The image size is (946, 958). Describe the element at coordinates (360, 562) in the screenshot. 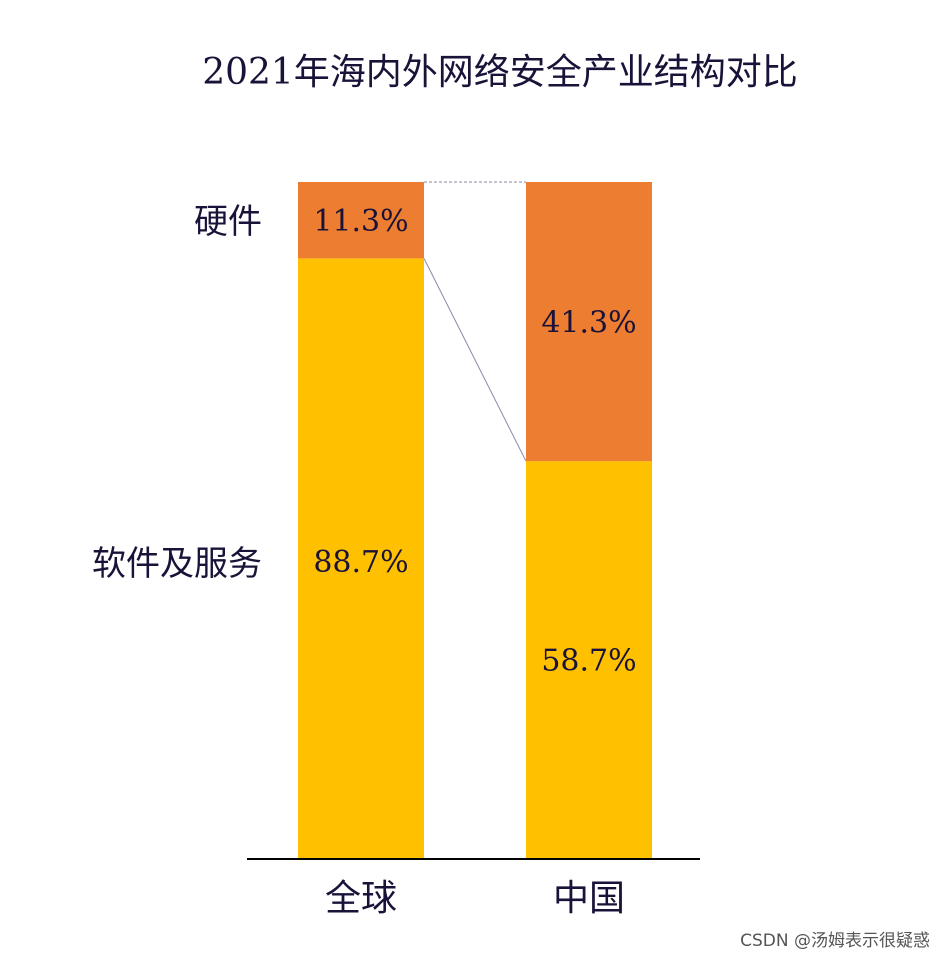

I see `data-label-software-0: 88.7%` at that location.